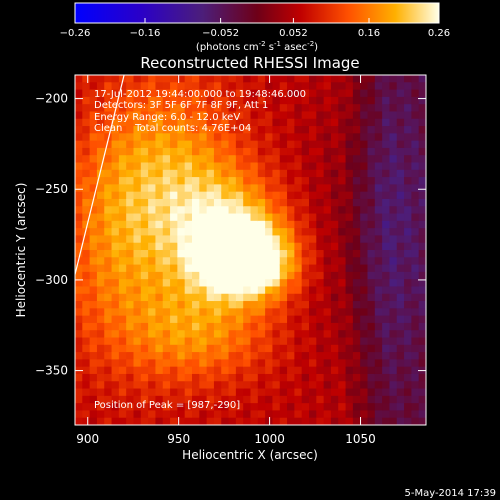  I want to click on y-axis-label: Heliocentric Y (arcsec), so click(21, 250).